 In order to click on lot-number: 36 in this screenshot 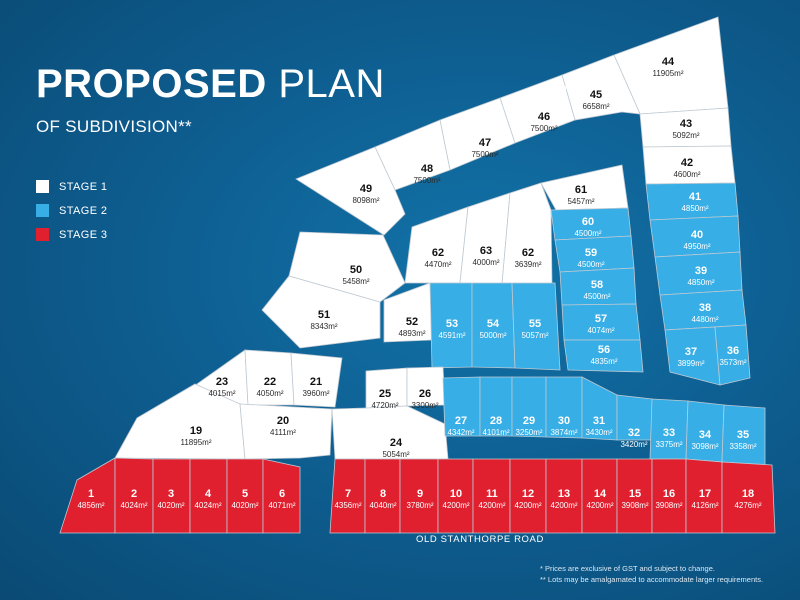, I will do `click(733, 351)`.